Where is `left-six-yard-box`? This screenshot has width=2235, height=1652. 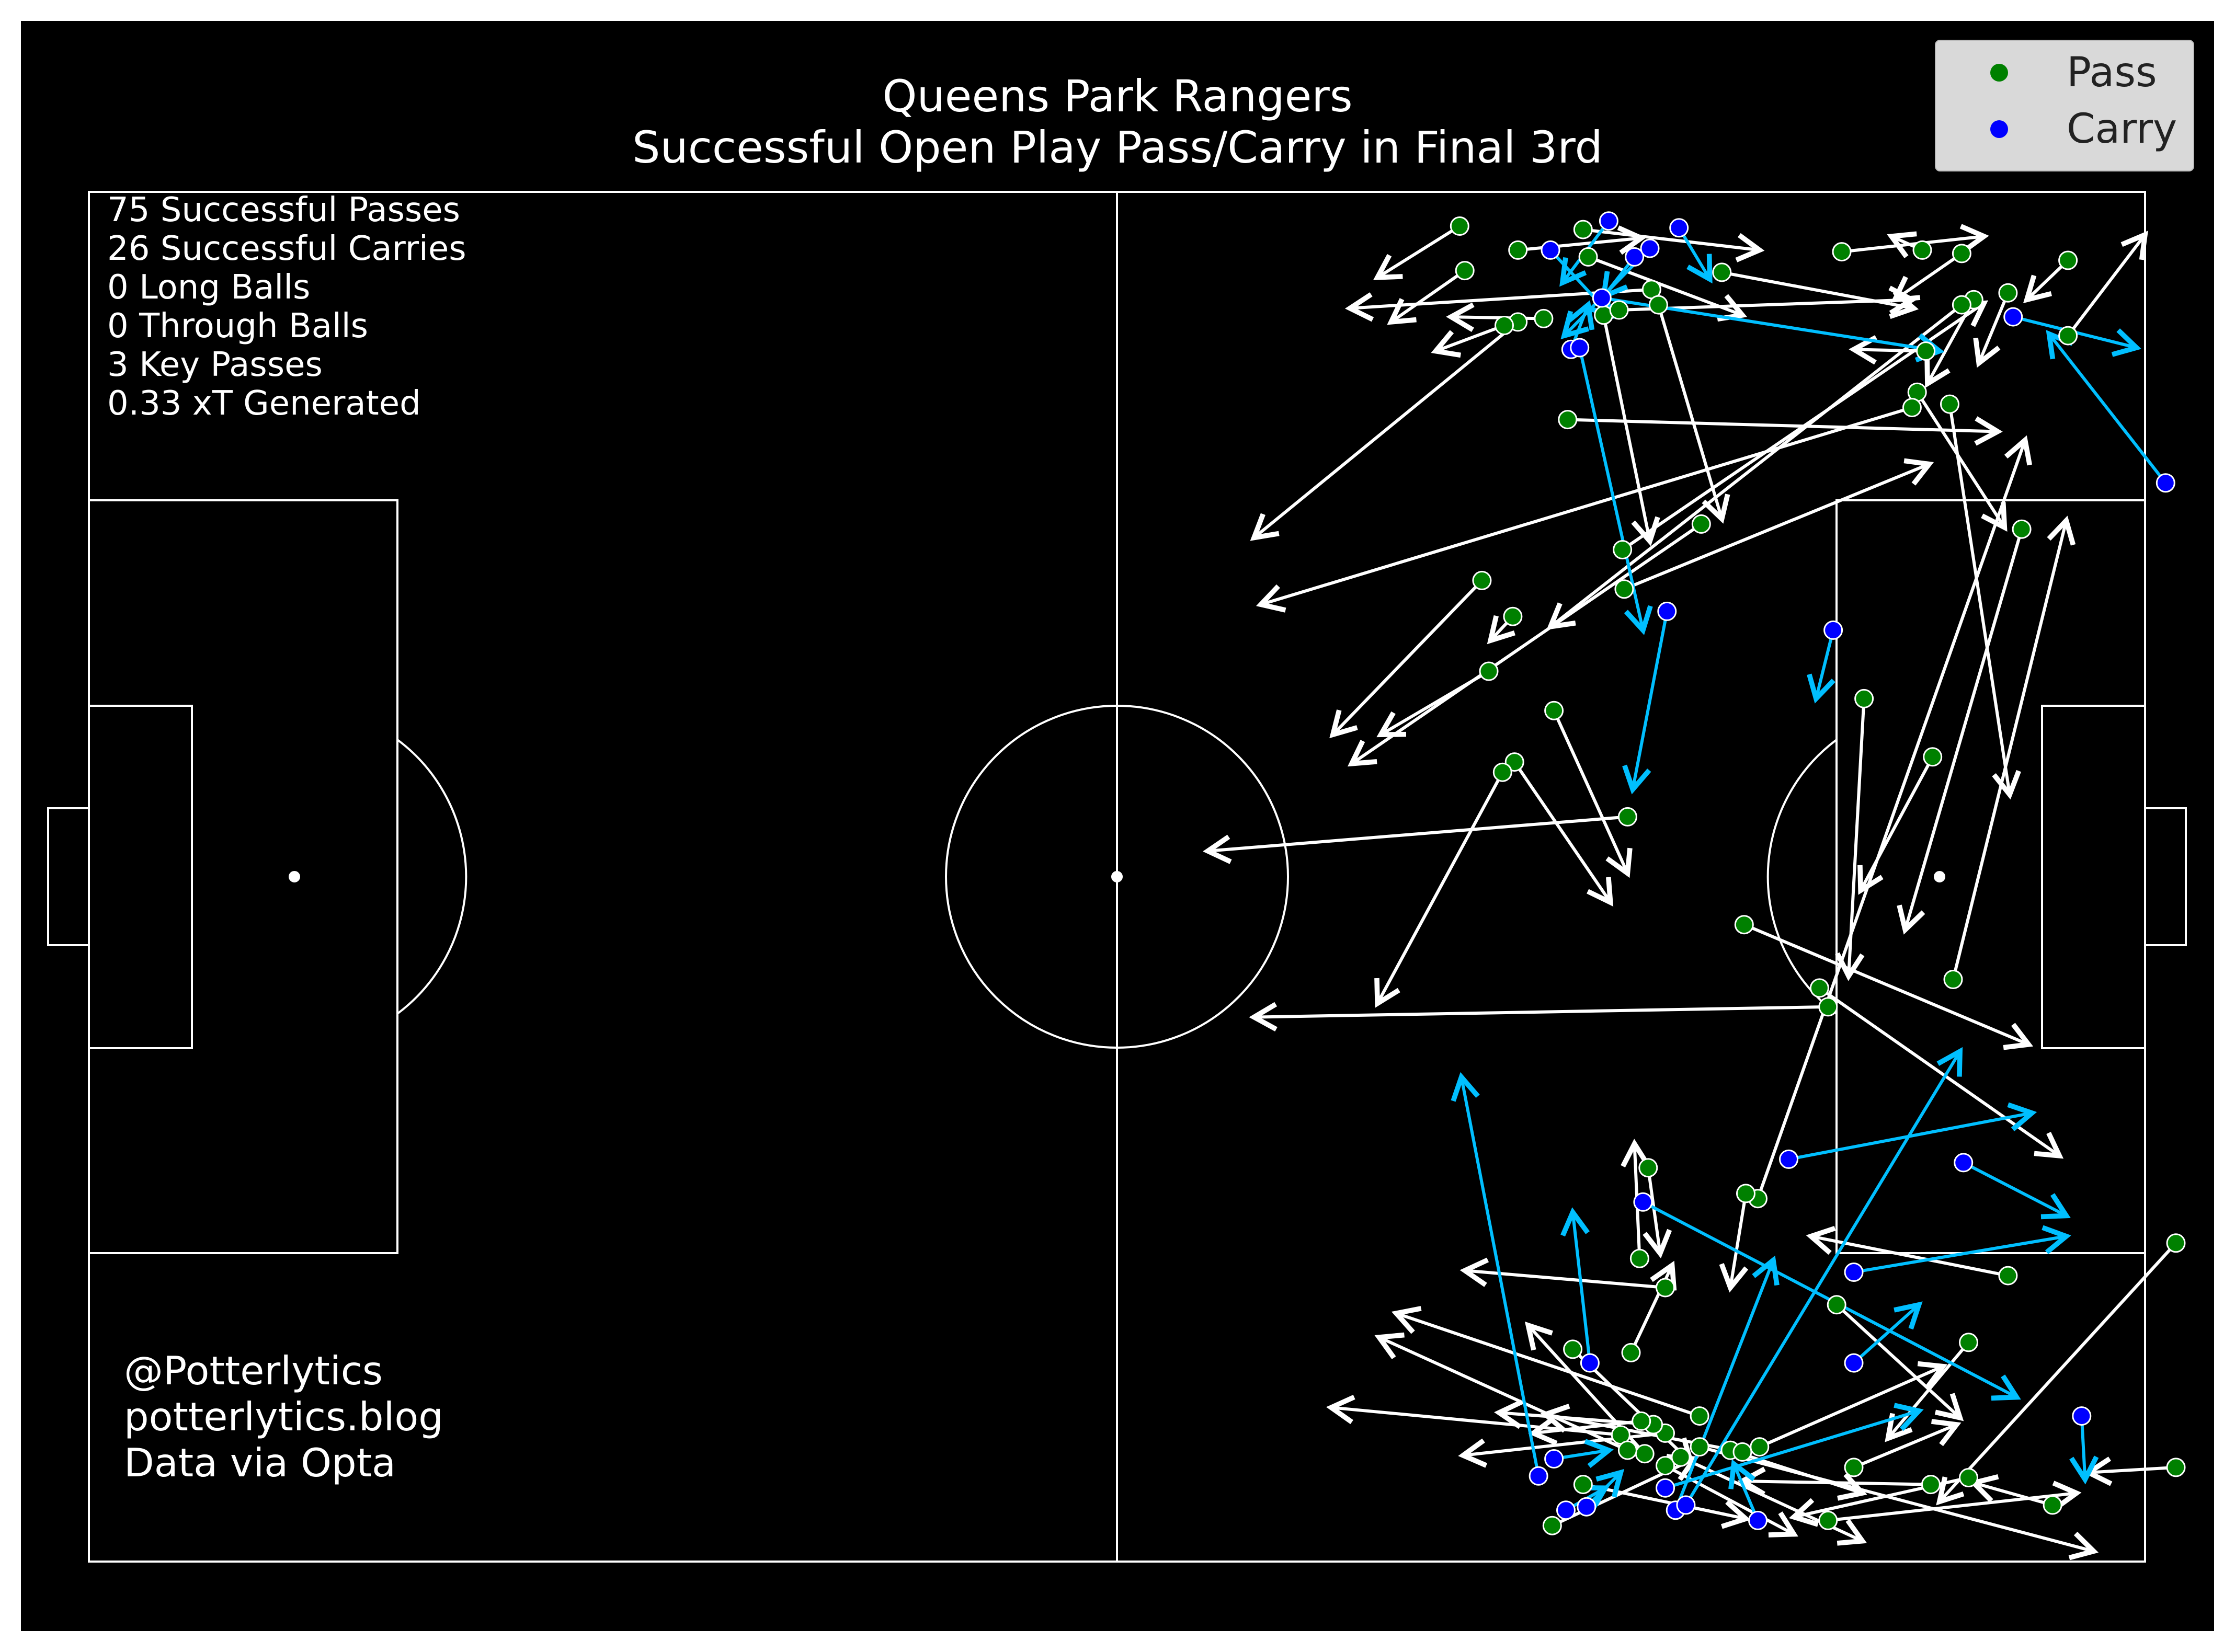
left-six-yard-box is located at coordinates (140, 877).